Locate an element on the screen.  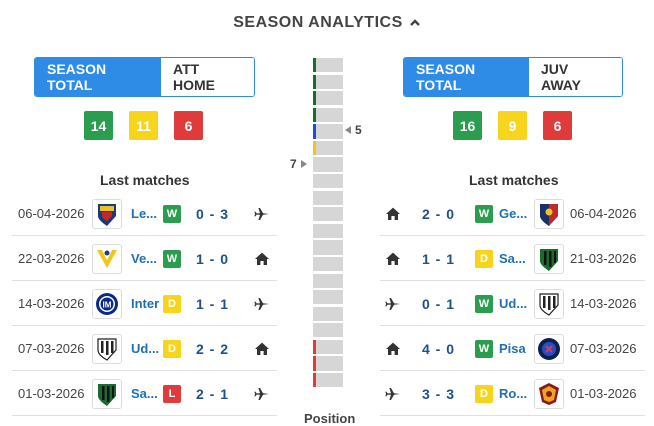
match-row: 1 - 1 D Sa... 21-03-2026 is located at coordinates (512, 259).